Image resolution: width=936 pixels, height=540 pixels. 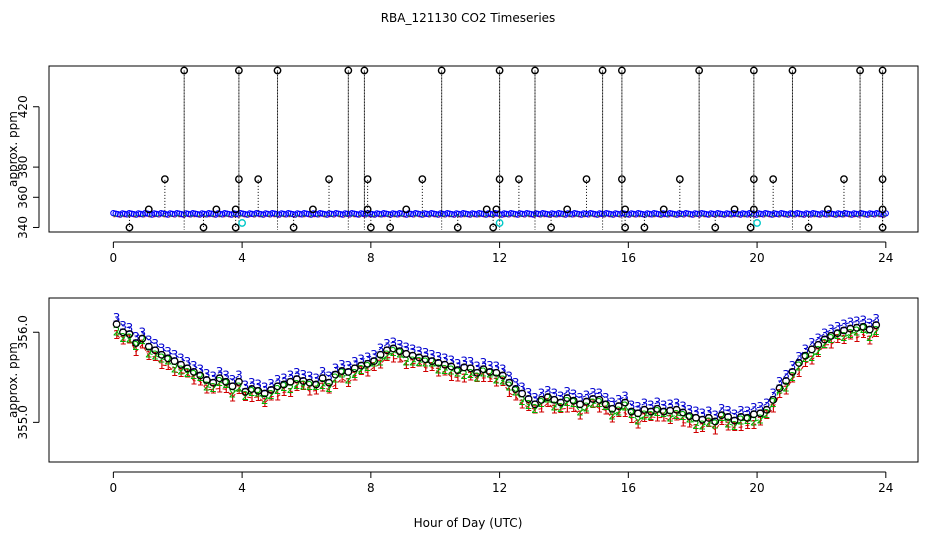 I want to click on bottom-x-tick-label: 24, so click(x=885, y=488).